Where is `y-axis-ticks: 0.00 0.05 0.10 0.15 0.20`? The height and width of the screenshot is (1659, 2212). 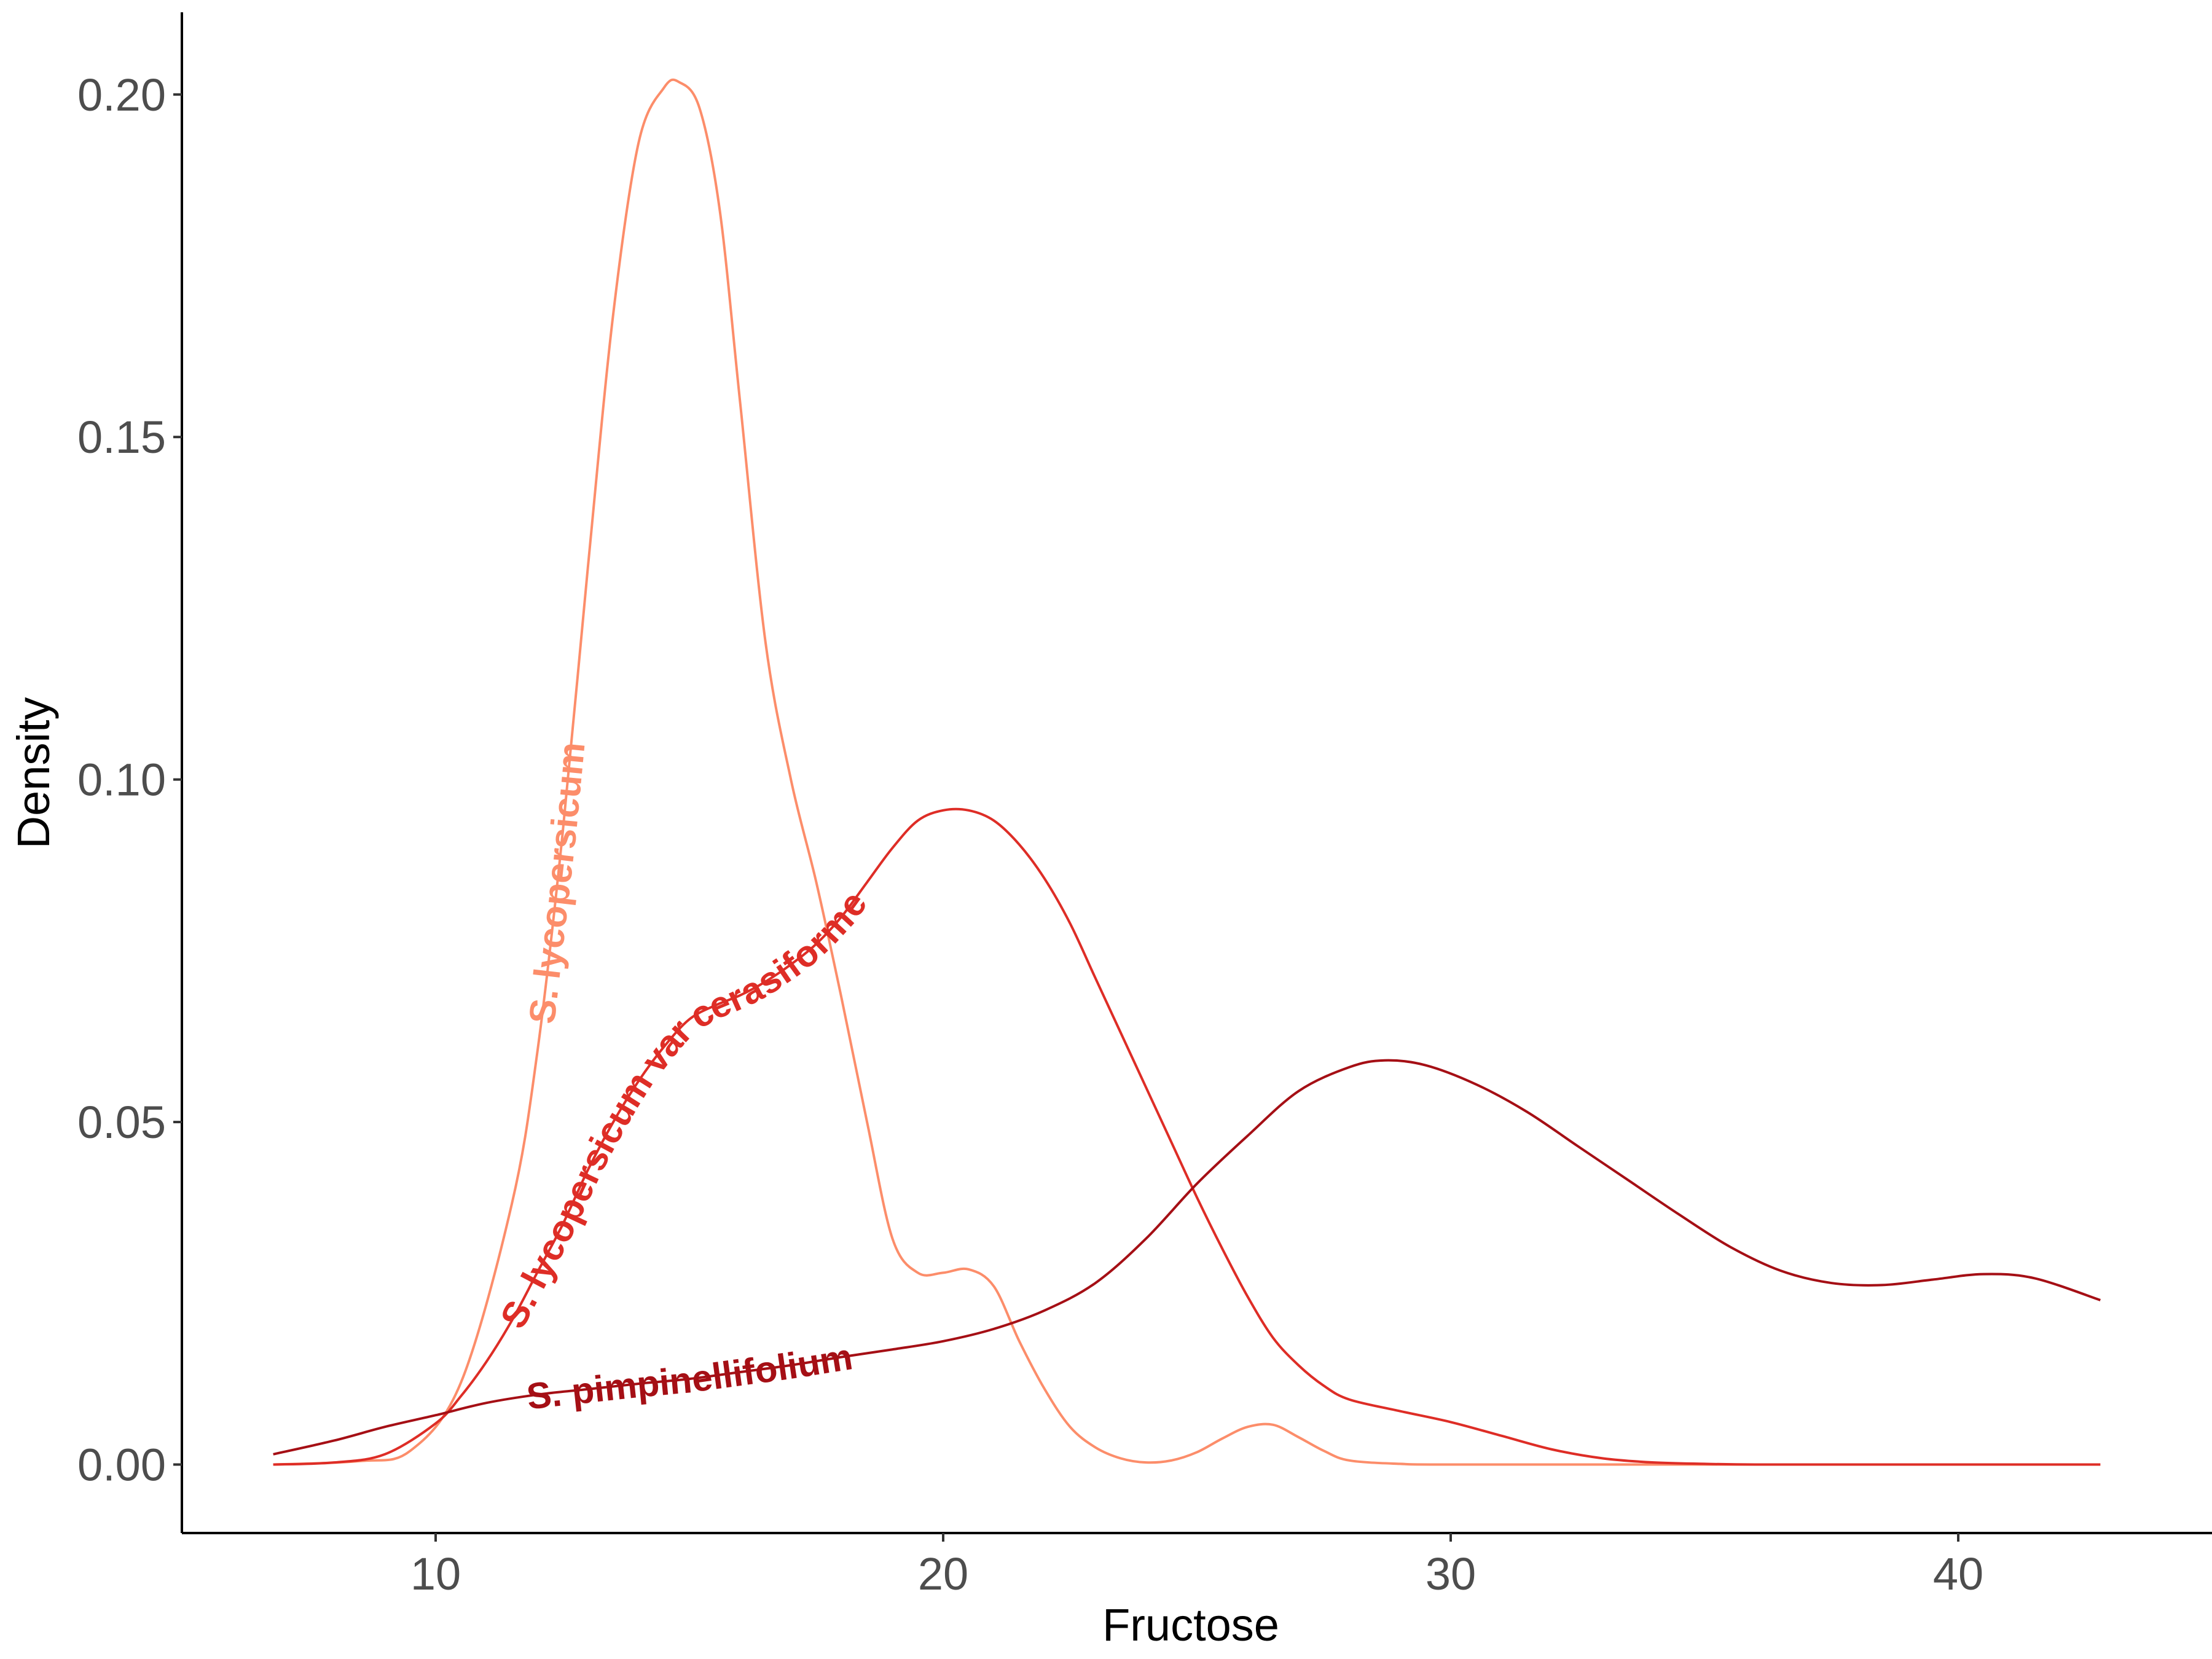 y-axis-ticks: 0.00 0.05 0.10 0.15 0.20 is located at coordinates (129, 780).